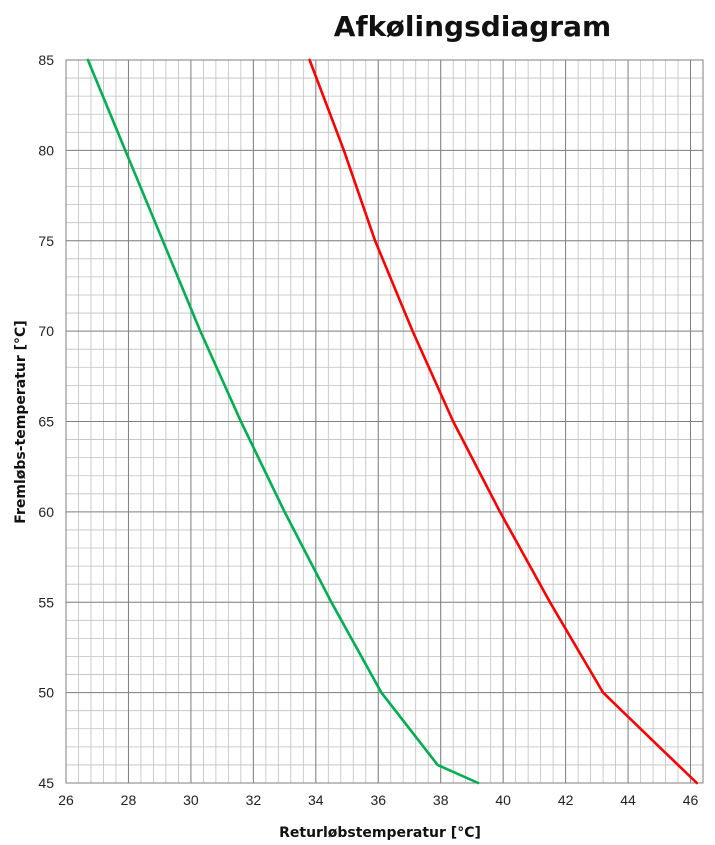 The width and height of the screenshot is (715, 845). I want to click on x-tick-label: 44, so click(628, 800).